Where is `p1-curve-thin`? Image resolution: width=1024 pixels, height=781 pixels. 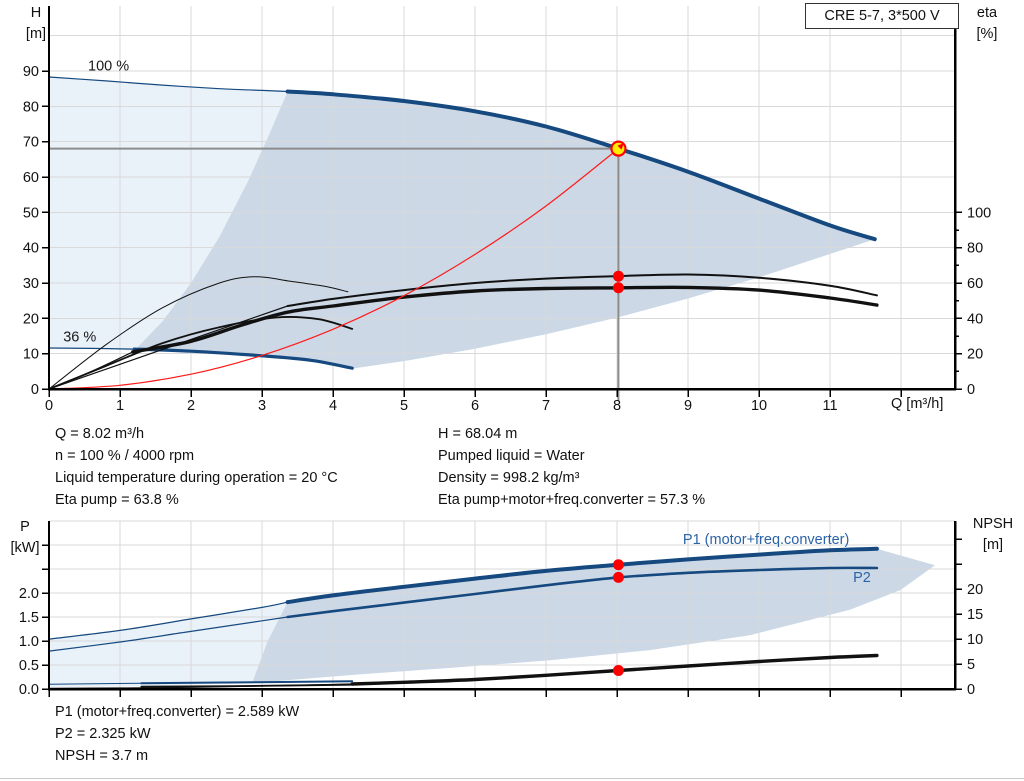 p1-curve-thin is located at coordinates (168, 620).